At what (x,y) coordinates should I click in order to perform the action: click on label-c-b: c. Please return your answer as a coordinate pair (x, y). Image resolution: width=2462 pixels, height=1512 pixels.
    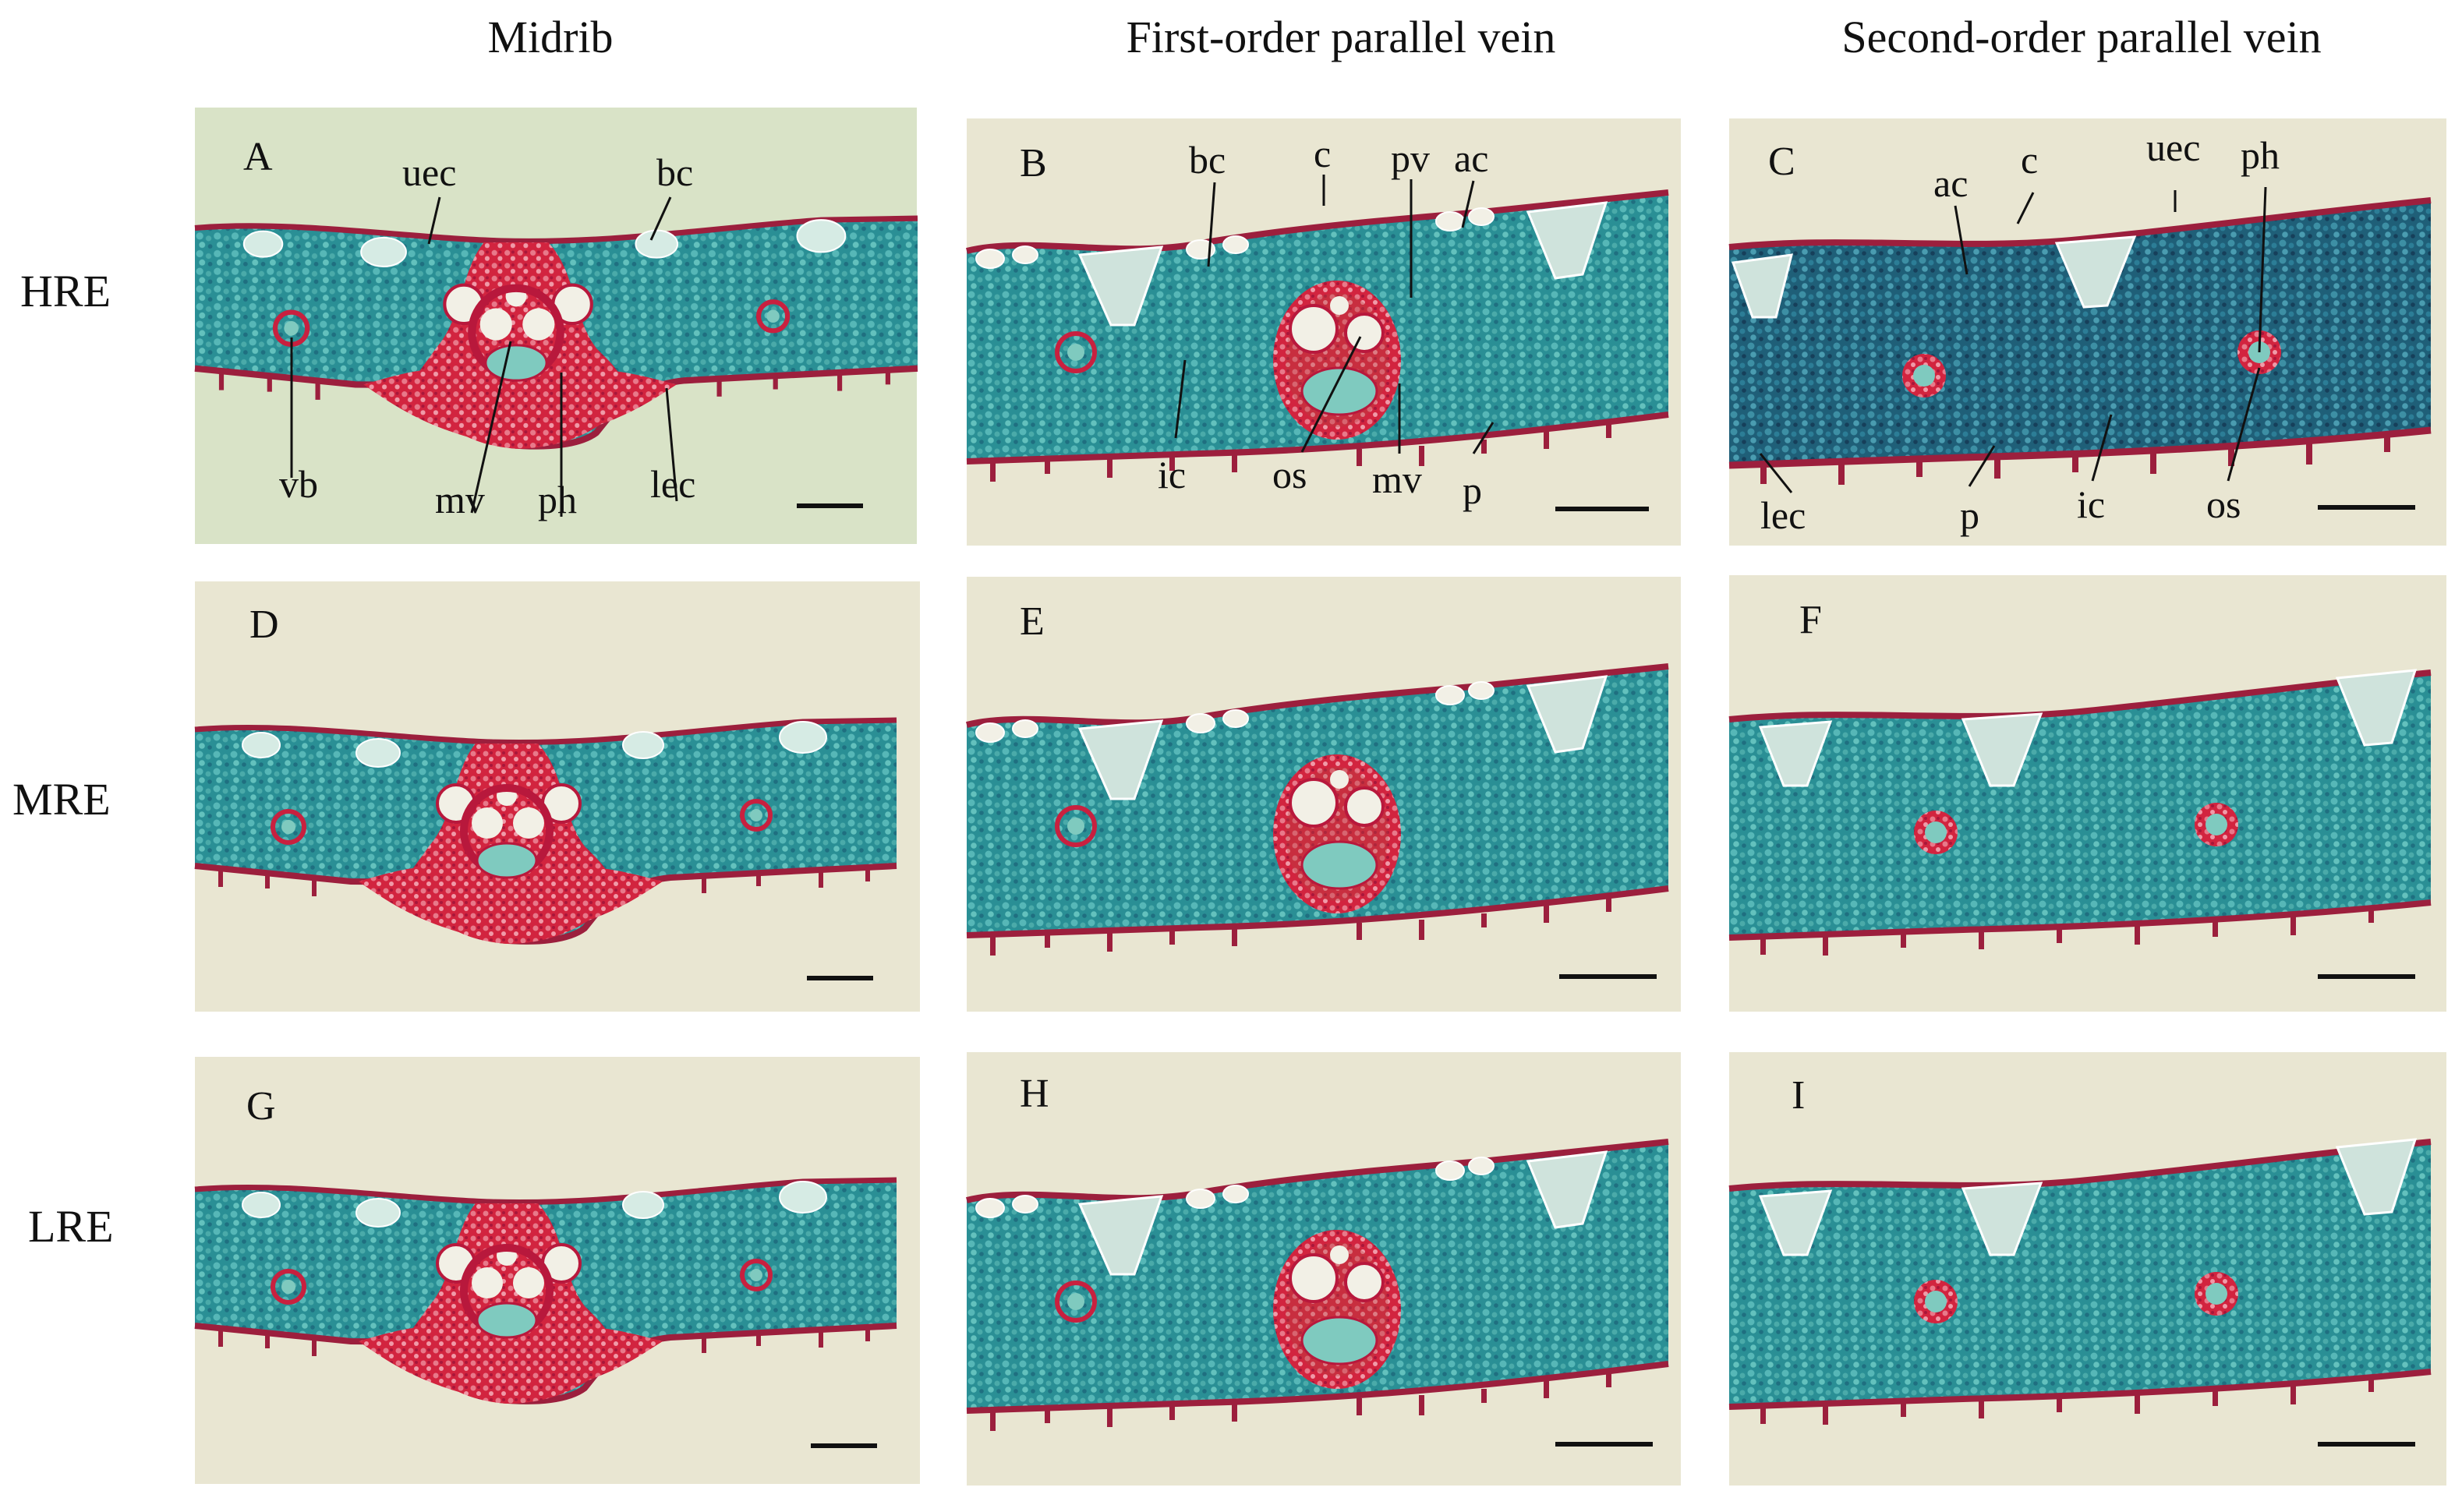
    Looking at the image, I should click on (1323, 153).